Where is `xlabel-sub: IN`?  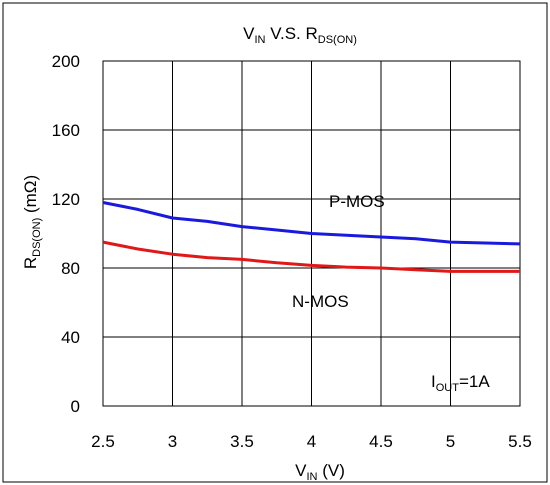 xlabel-sub: IN is located at coordinates (311, 477).